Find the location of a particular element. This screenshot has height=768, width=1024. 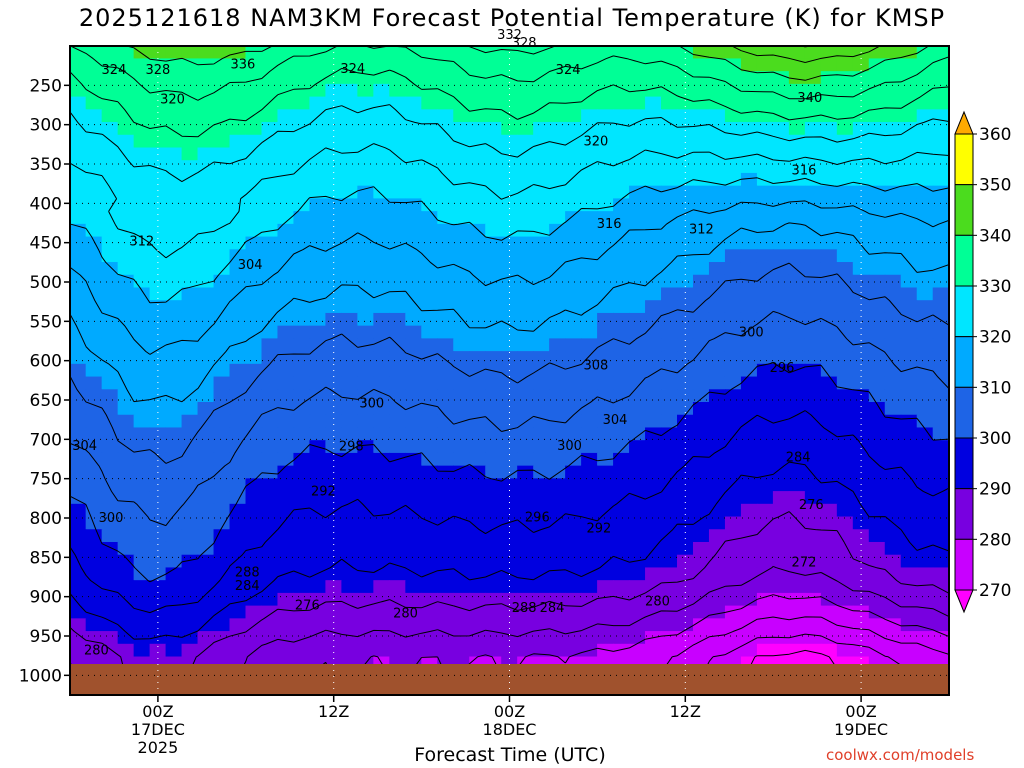

colorbar-label: 270 is located at coordinates (995, 591).